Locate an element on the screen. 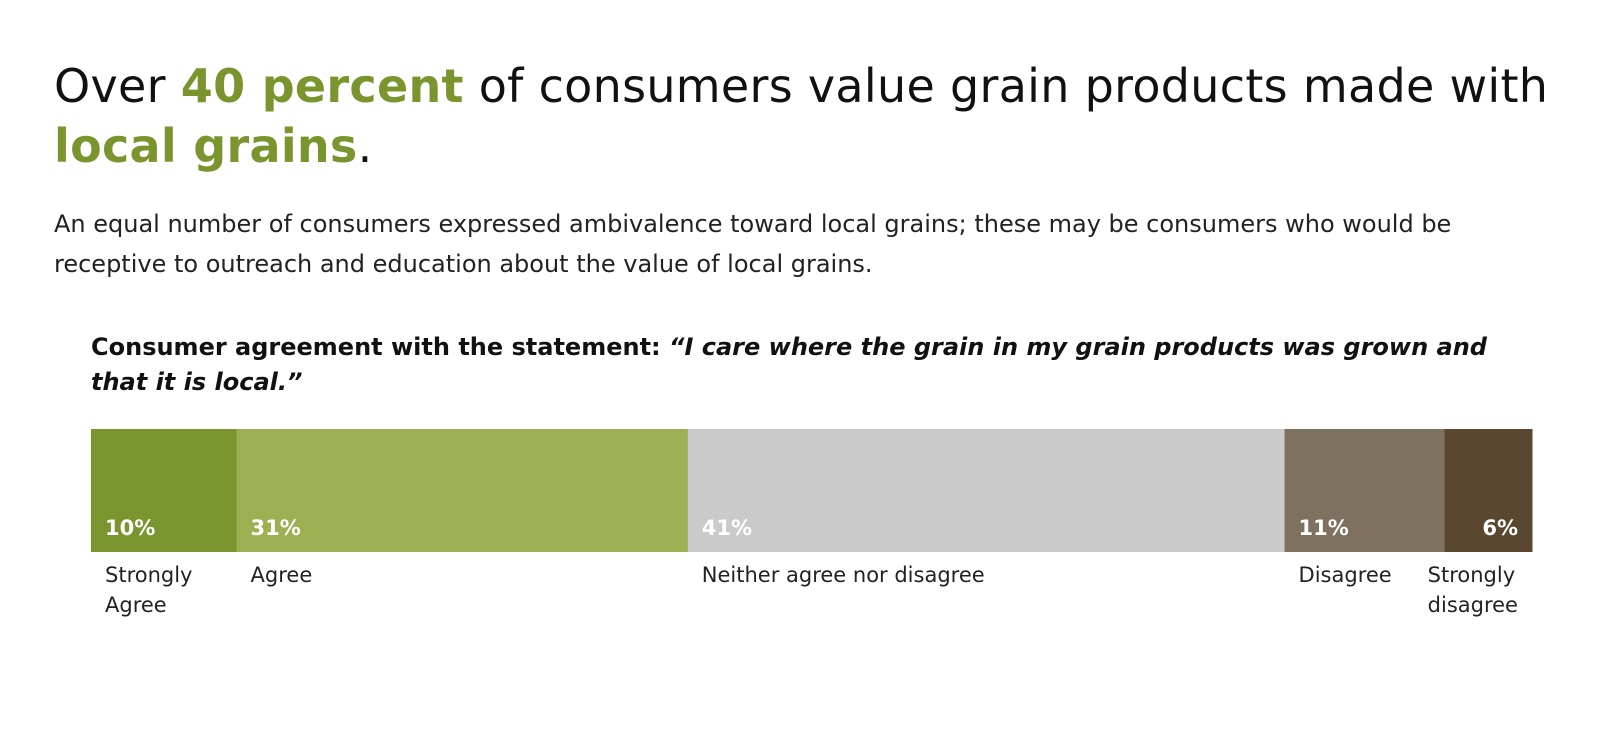 The width and height of the screenshot is (1608, 738). bar-value-label-3: 11% is located at coordinates (1324, 528).